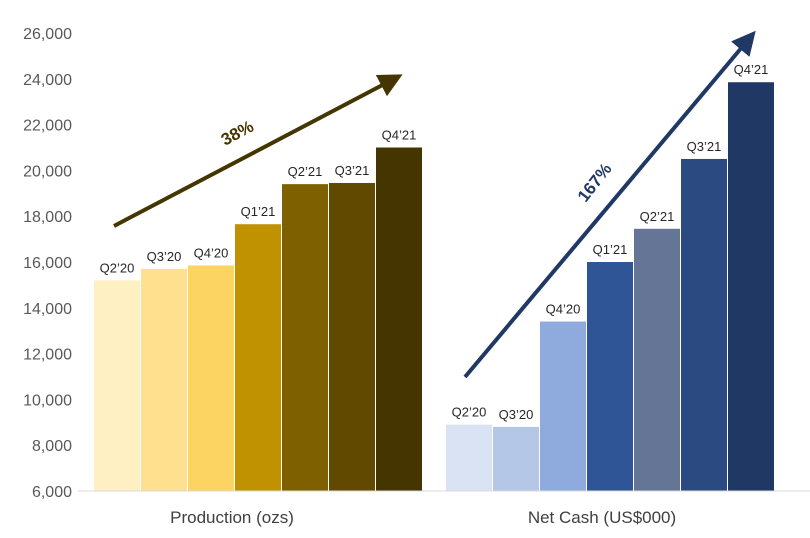  I want to click on y-tick-label: 16,000, so click(47, 263).